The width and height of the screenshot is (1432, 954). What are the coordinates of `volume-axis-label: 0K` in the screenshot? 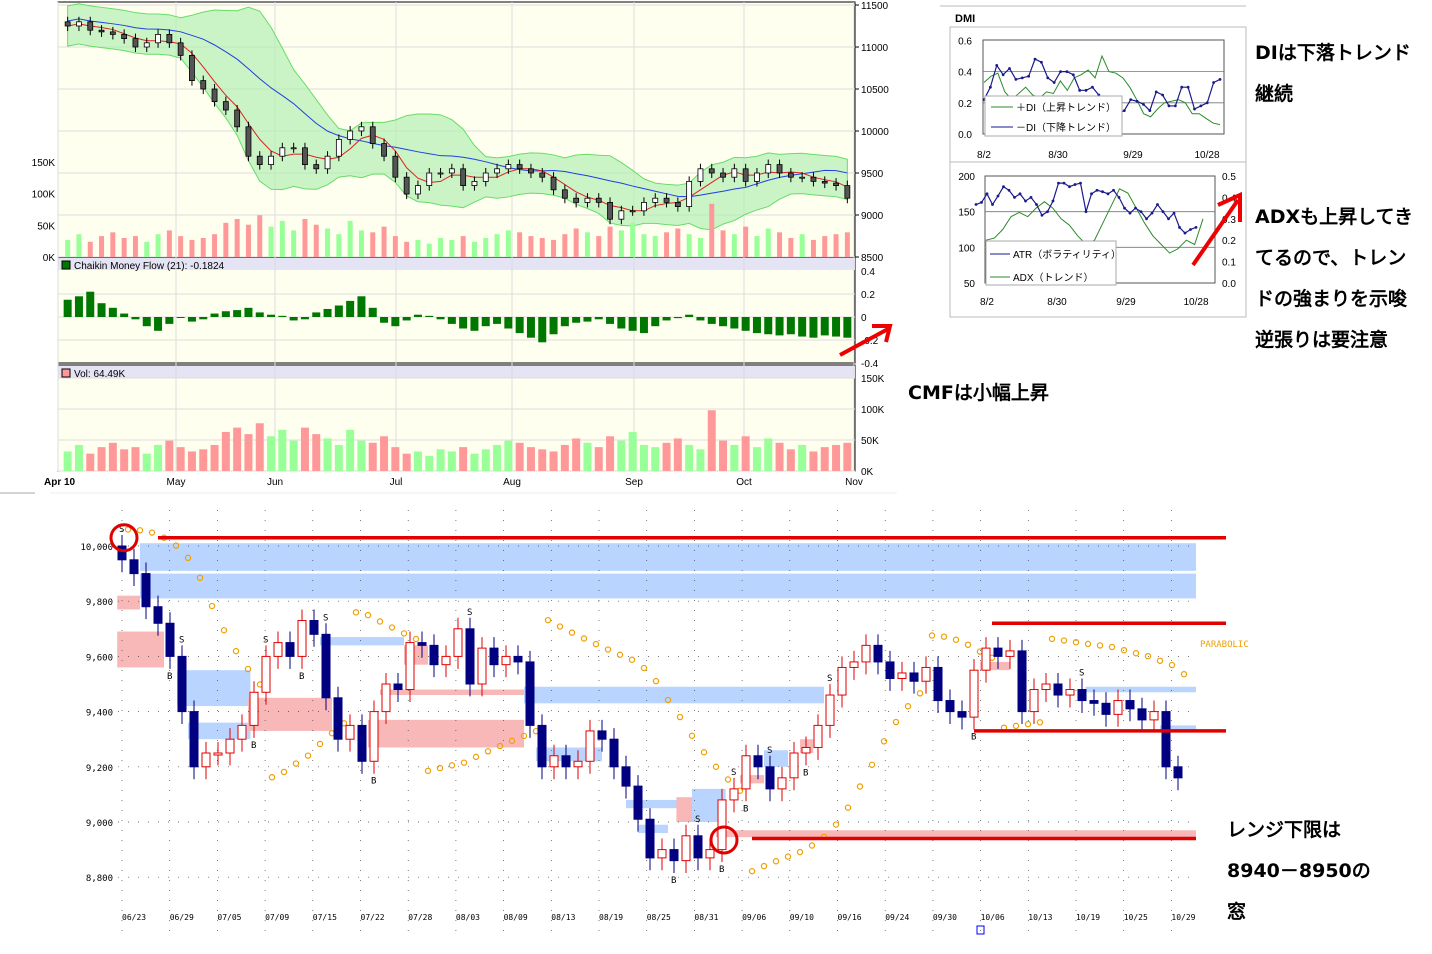 It's located at (867, 472).